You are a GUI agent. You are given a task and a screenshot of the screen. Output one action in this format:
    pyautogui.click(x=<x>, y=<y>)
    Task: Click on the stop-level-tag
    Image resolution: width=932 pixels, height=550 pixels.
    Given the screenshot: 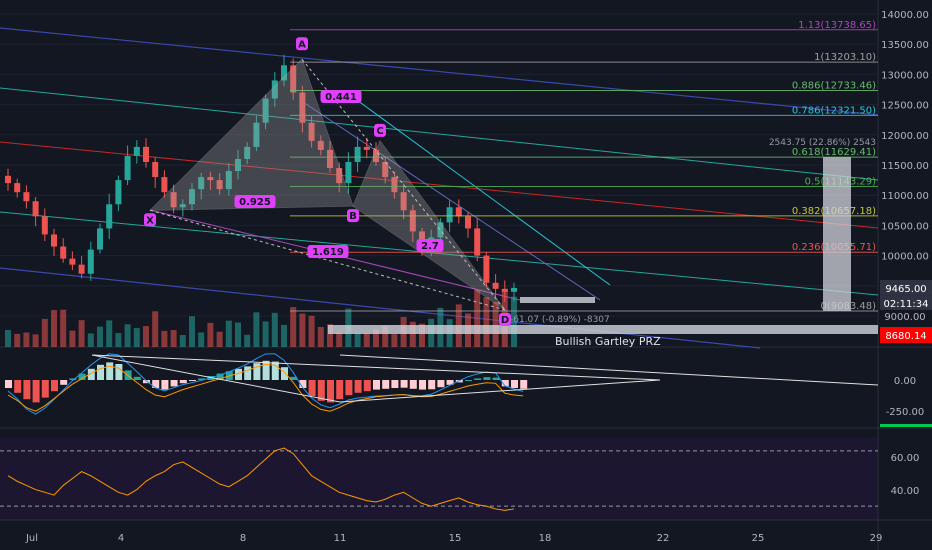 What is the action you would take?
    pyautogui.click(x=906, y=335)
    